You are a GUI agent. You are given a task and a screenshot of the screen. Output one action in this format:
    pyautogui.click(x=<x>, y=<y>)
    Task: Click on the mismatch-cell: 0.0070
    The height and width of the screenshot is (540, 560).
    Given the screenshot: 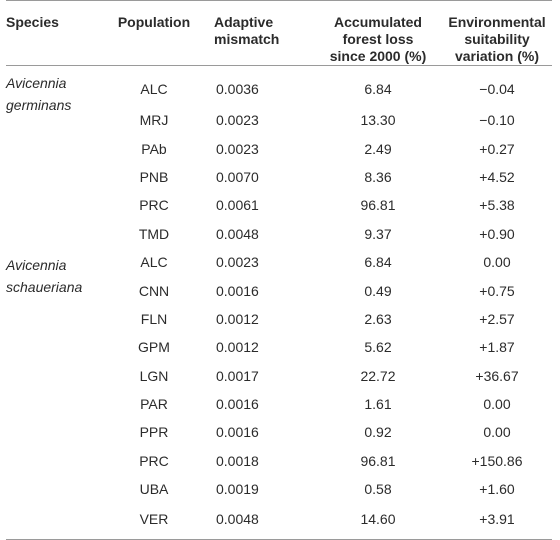 What is the action you would take?
    pyautogui.click(x=237, y=176)
    